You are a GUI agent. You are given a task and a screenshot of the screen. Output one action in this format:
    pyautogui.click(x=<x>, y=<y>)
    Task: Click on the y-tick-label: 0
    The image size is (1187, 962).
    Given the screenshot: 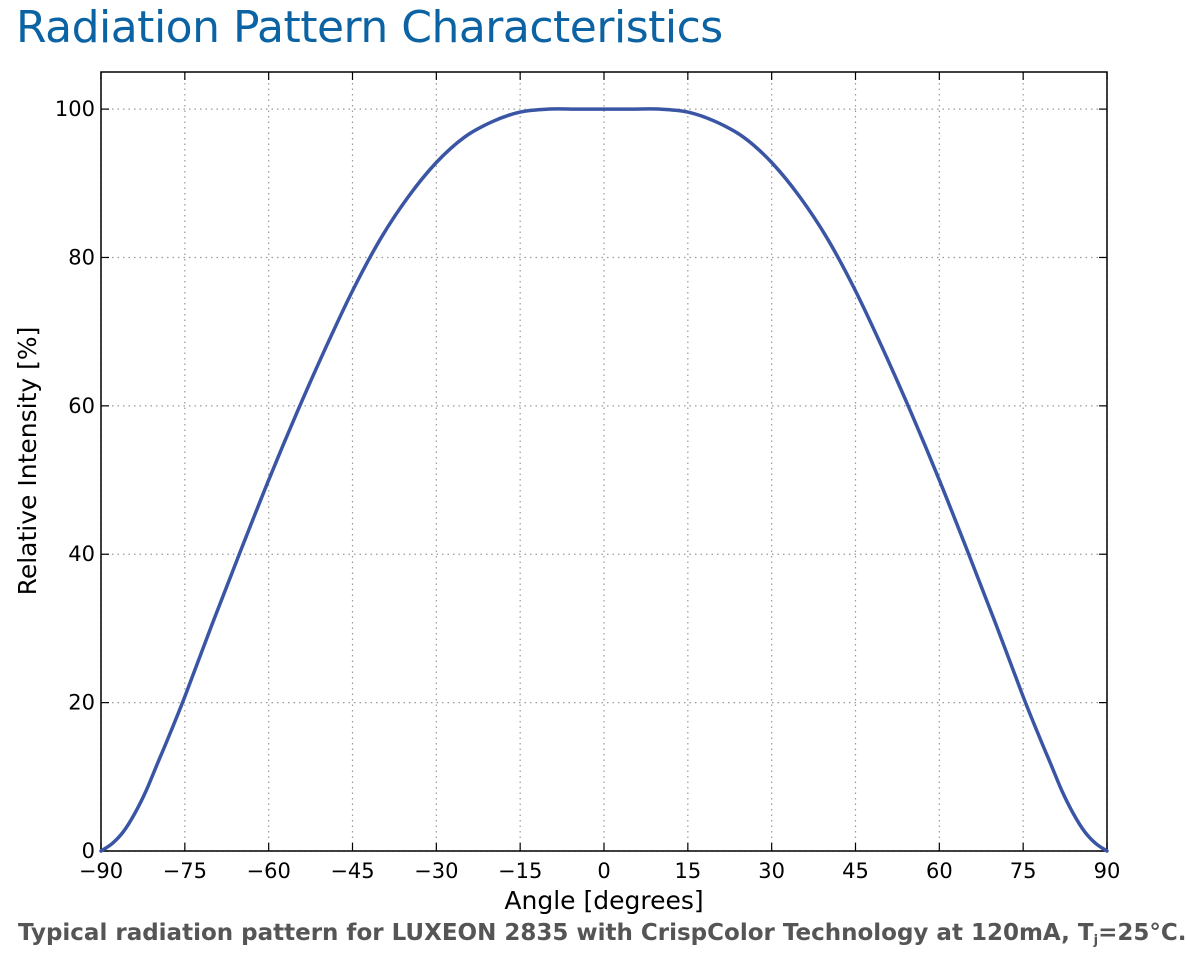 What is the action you would take?
    pyautogui.click(x=88, y=851)
    